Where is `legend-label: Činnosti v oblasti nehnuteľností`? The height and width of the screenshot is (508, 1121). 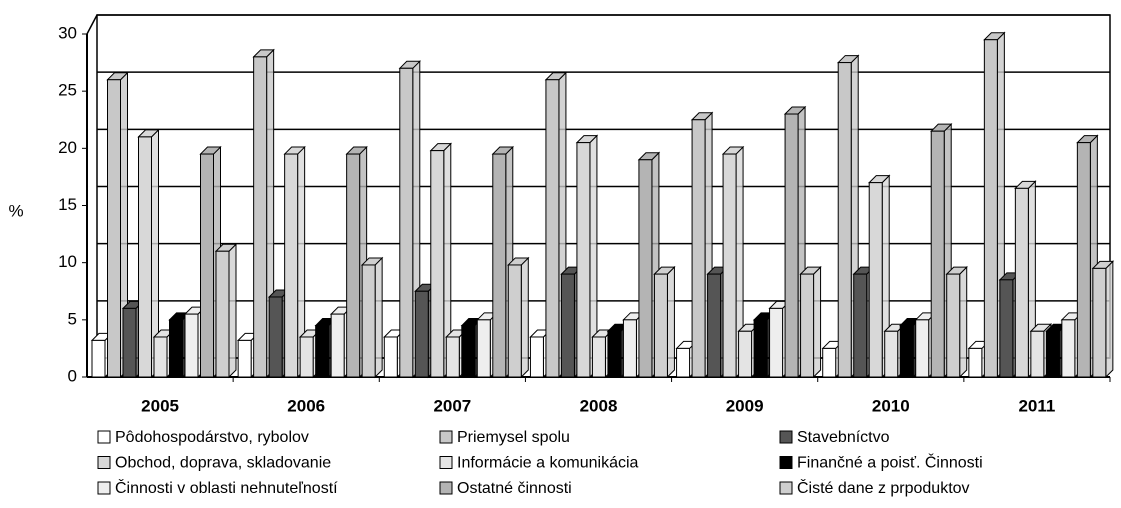
legend-label: Činnosti v oblasti nehnuteľností is located at coordinates (226, 487).